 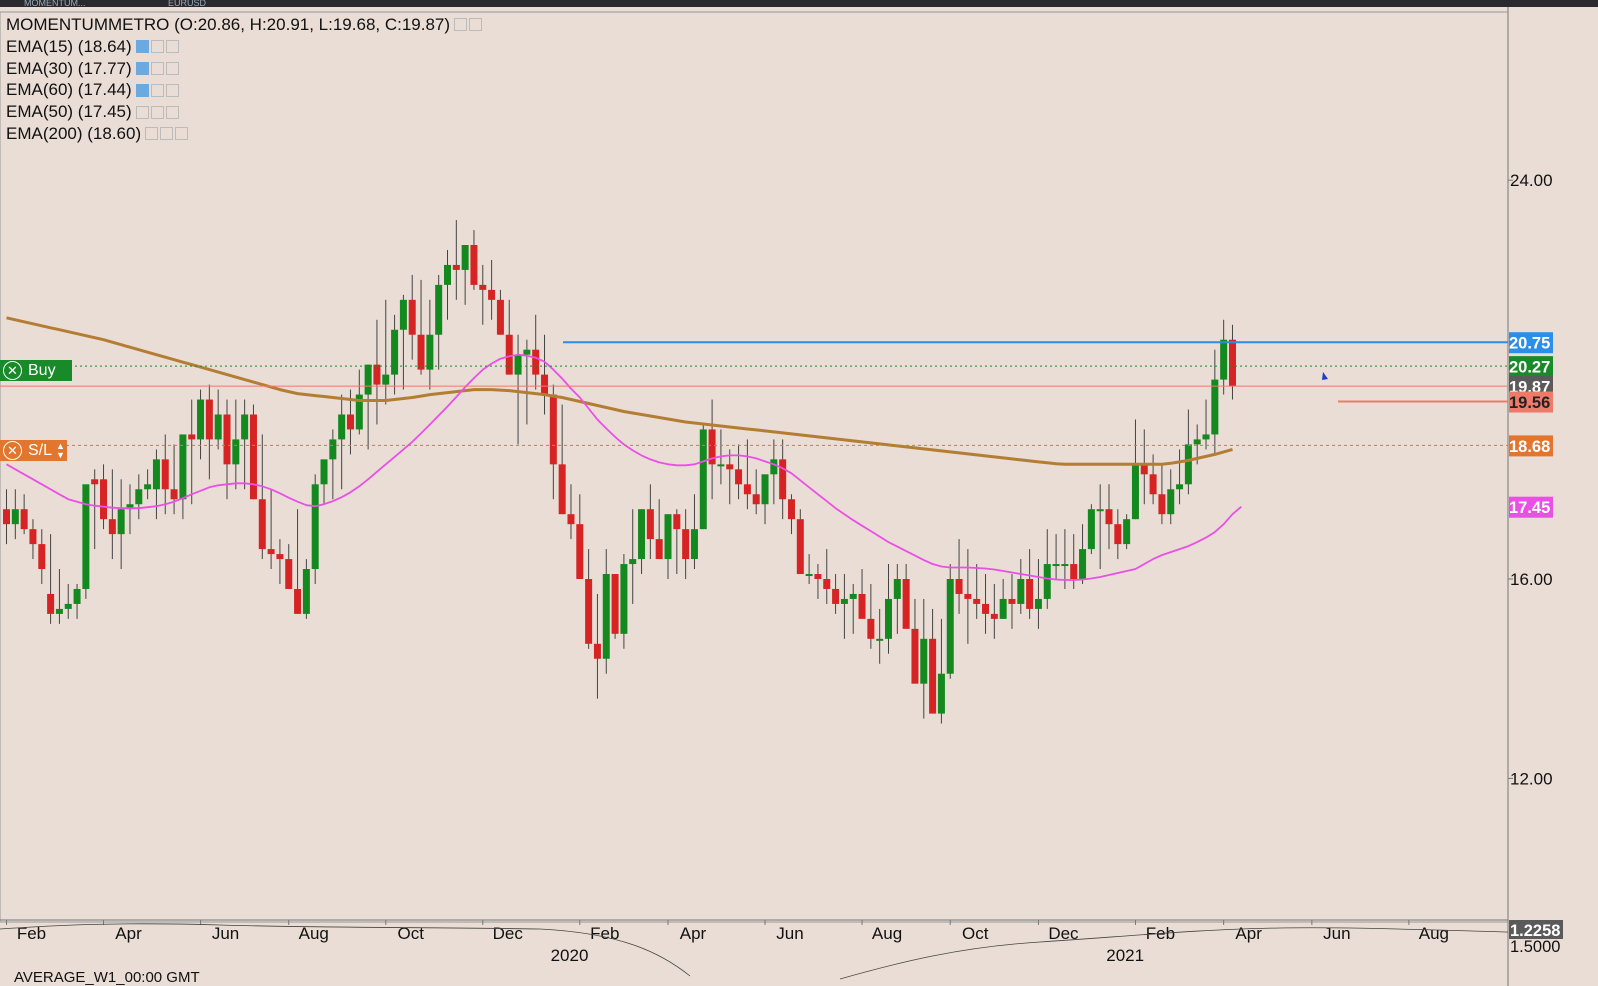 What do you see at coordinates (69, 112) in the screenshot?
I see `legend-ema50-text: EMA(50) (17.45)` at bounding box center [69, 112].